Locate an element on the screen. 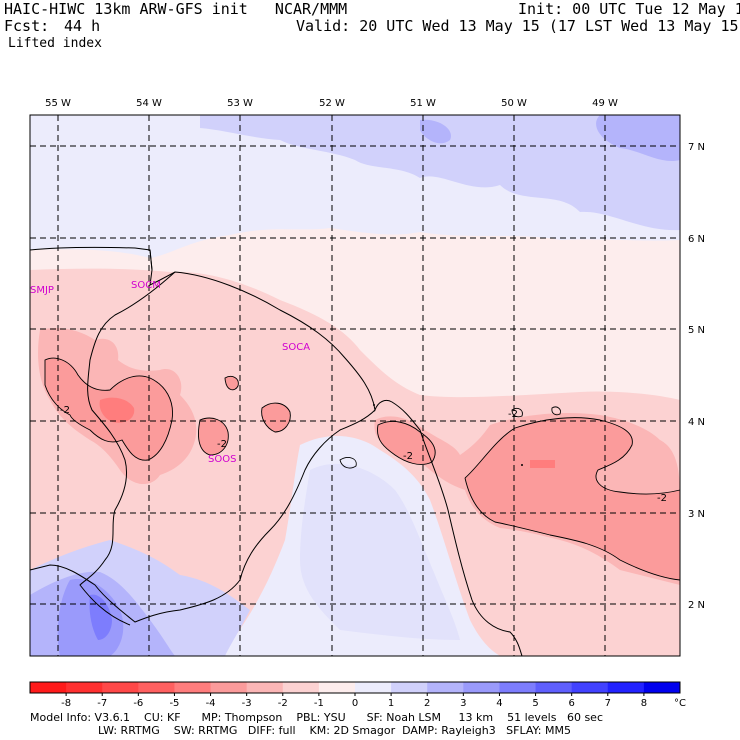  station-labels: SMJP SOCM SOCA SOOS is located at coordinates (170, 372).